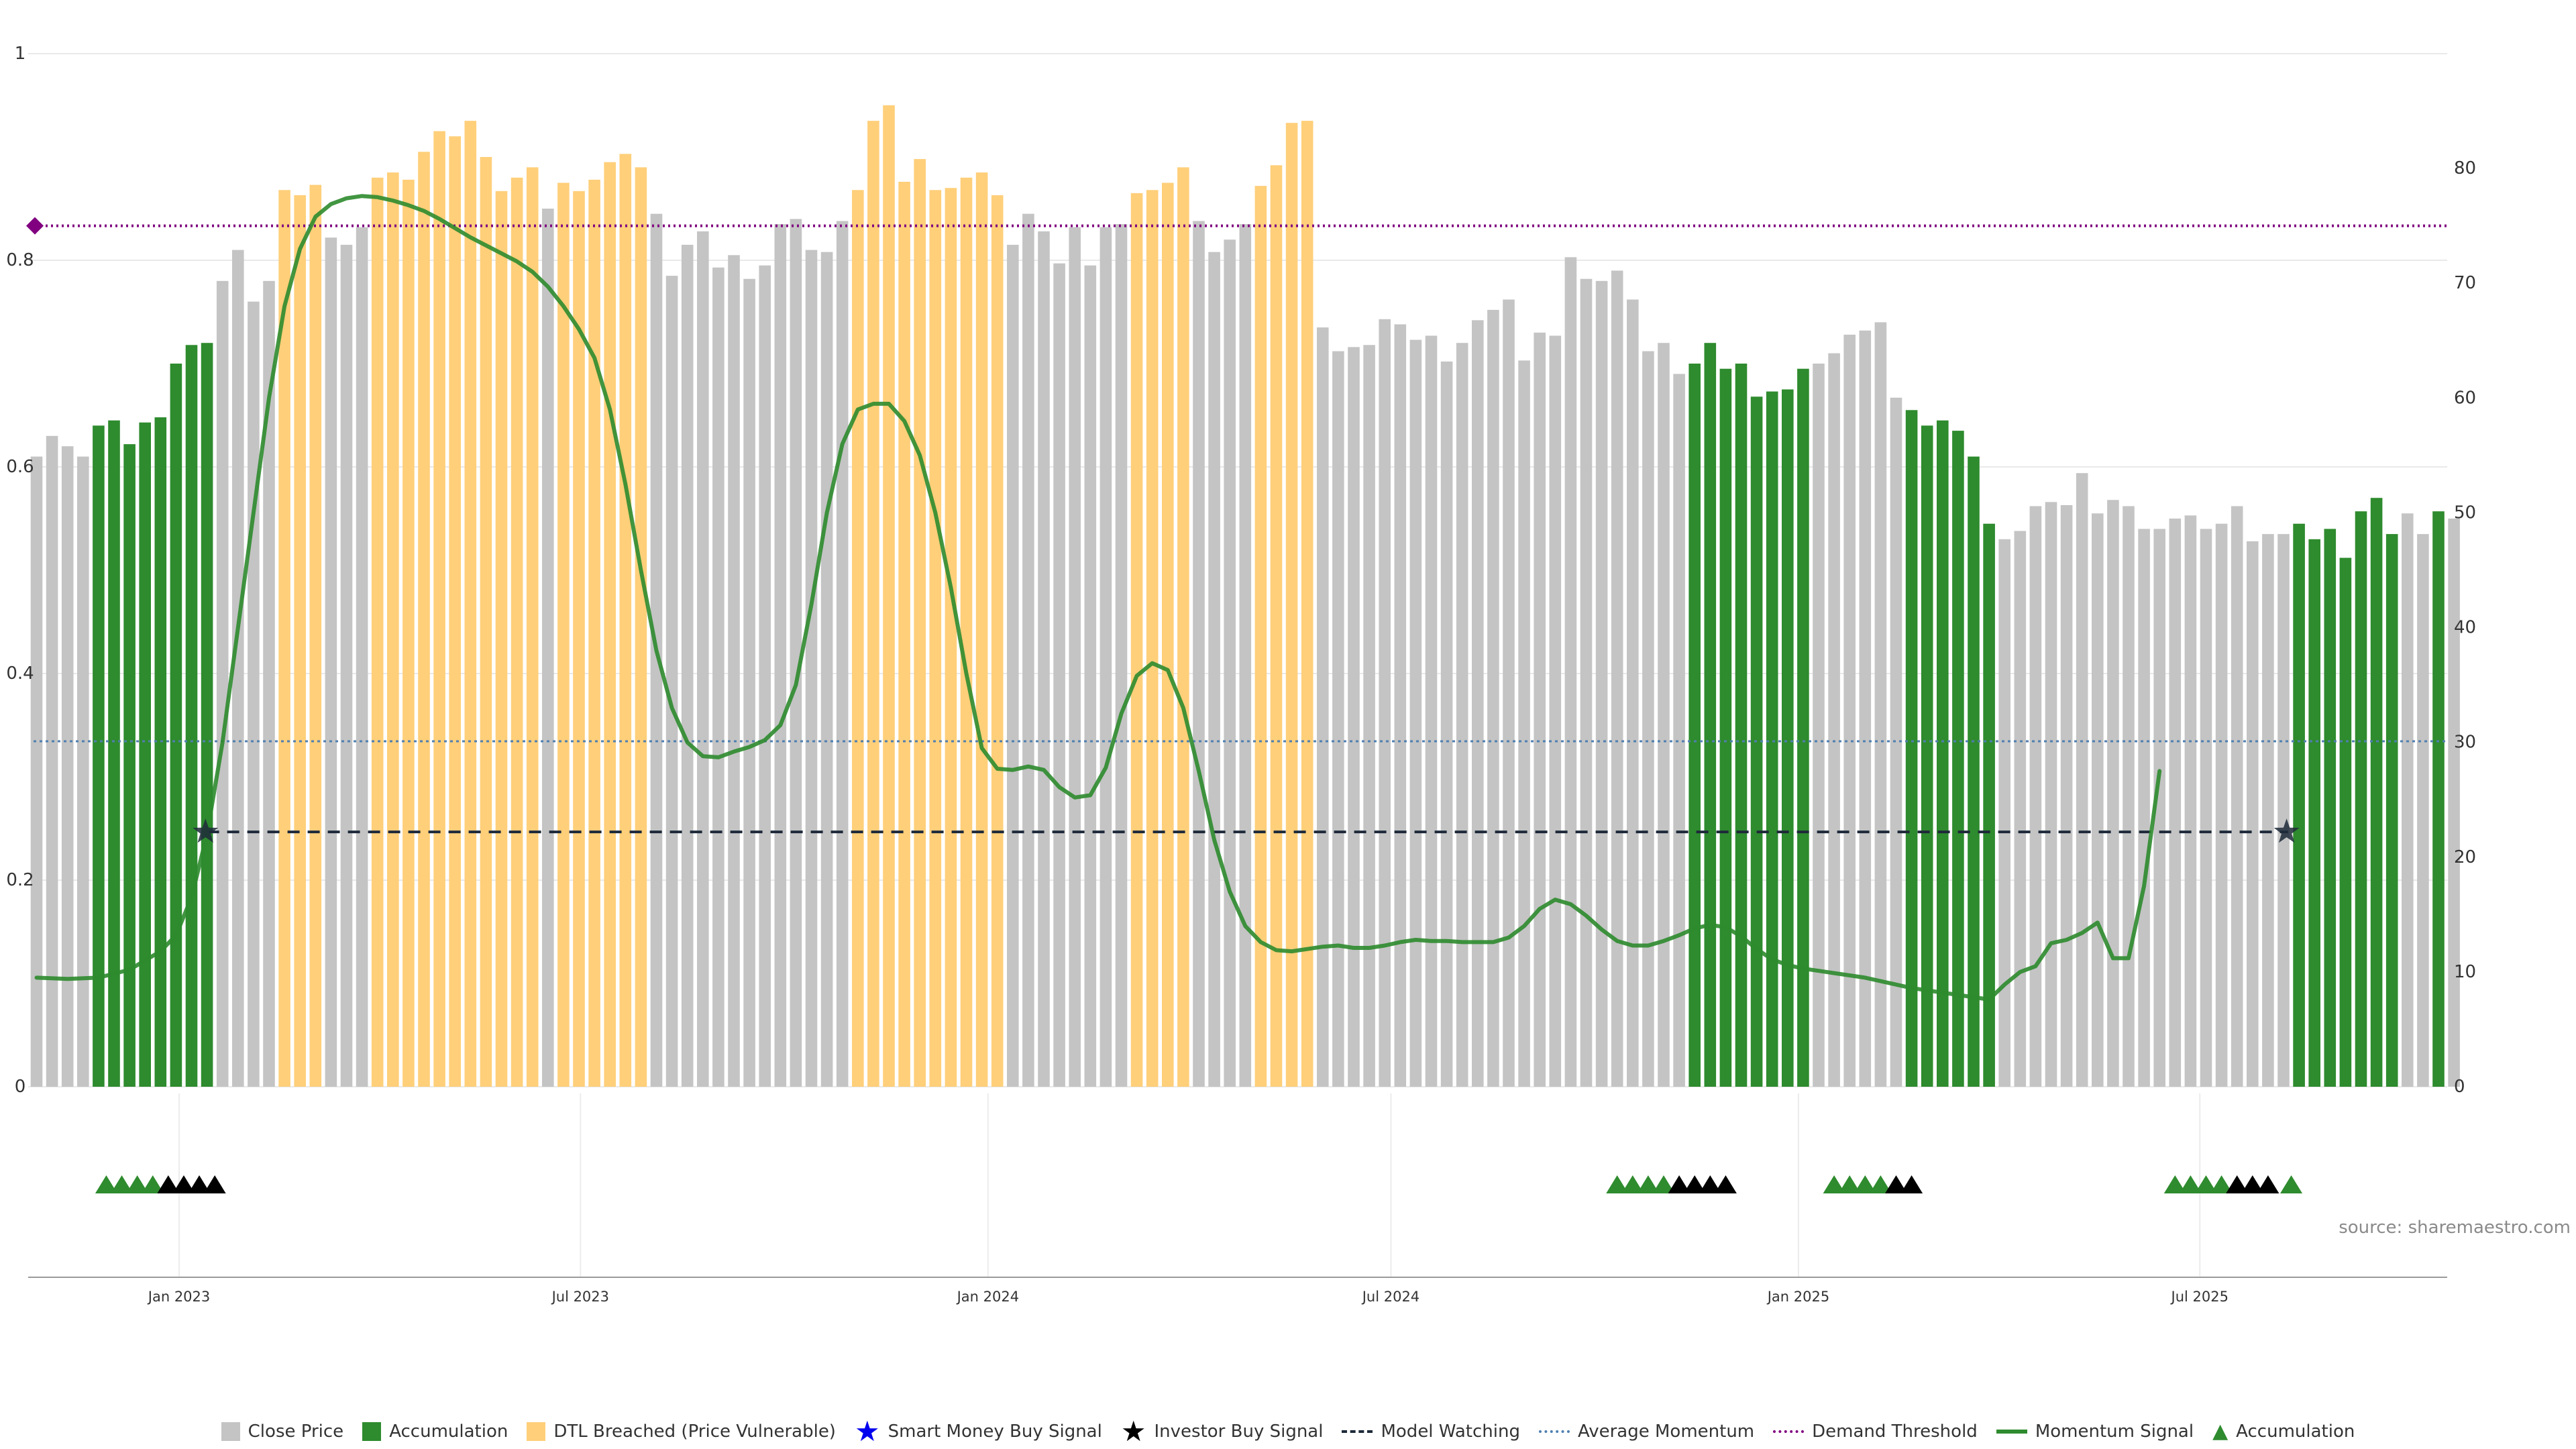 This screenshot has height=1449, width=2576. What do you see at coordinates (978, 1431) in the screenshot?
I see `legend-item: ★ Smart Money Buy Signal` at bounding box center [978, 1431].